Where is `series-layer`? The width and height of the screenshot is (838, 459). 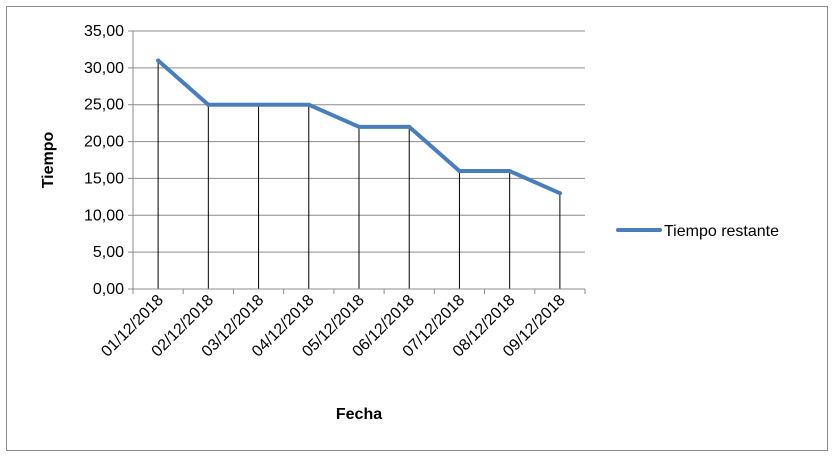
series-layer is located at coordinates (359, 127).